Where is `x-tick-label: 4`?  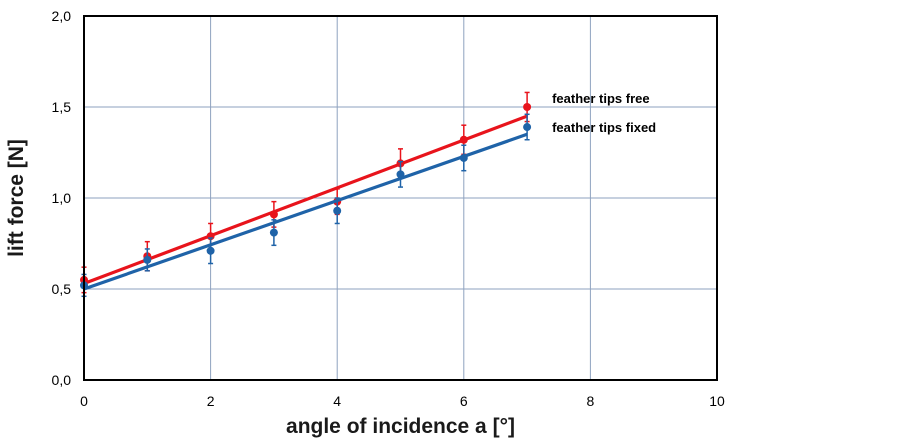 x-tick-label: 4 is located at coordinates (337, 401).